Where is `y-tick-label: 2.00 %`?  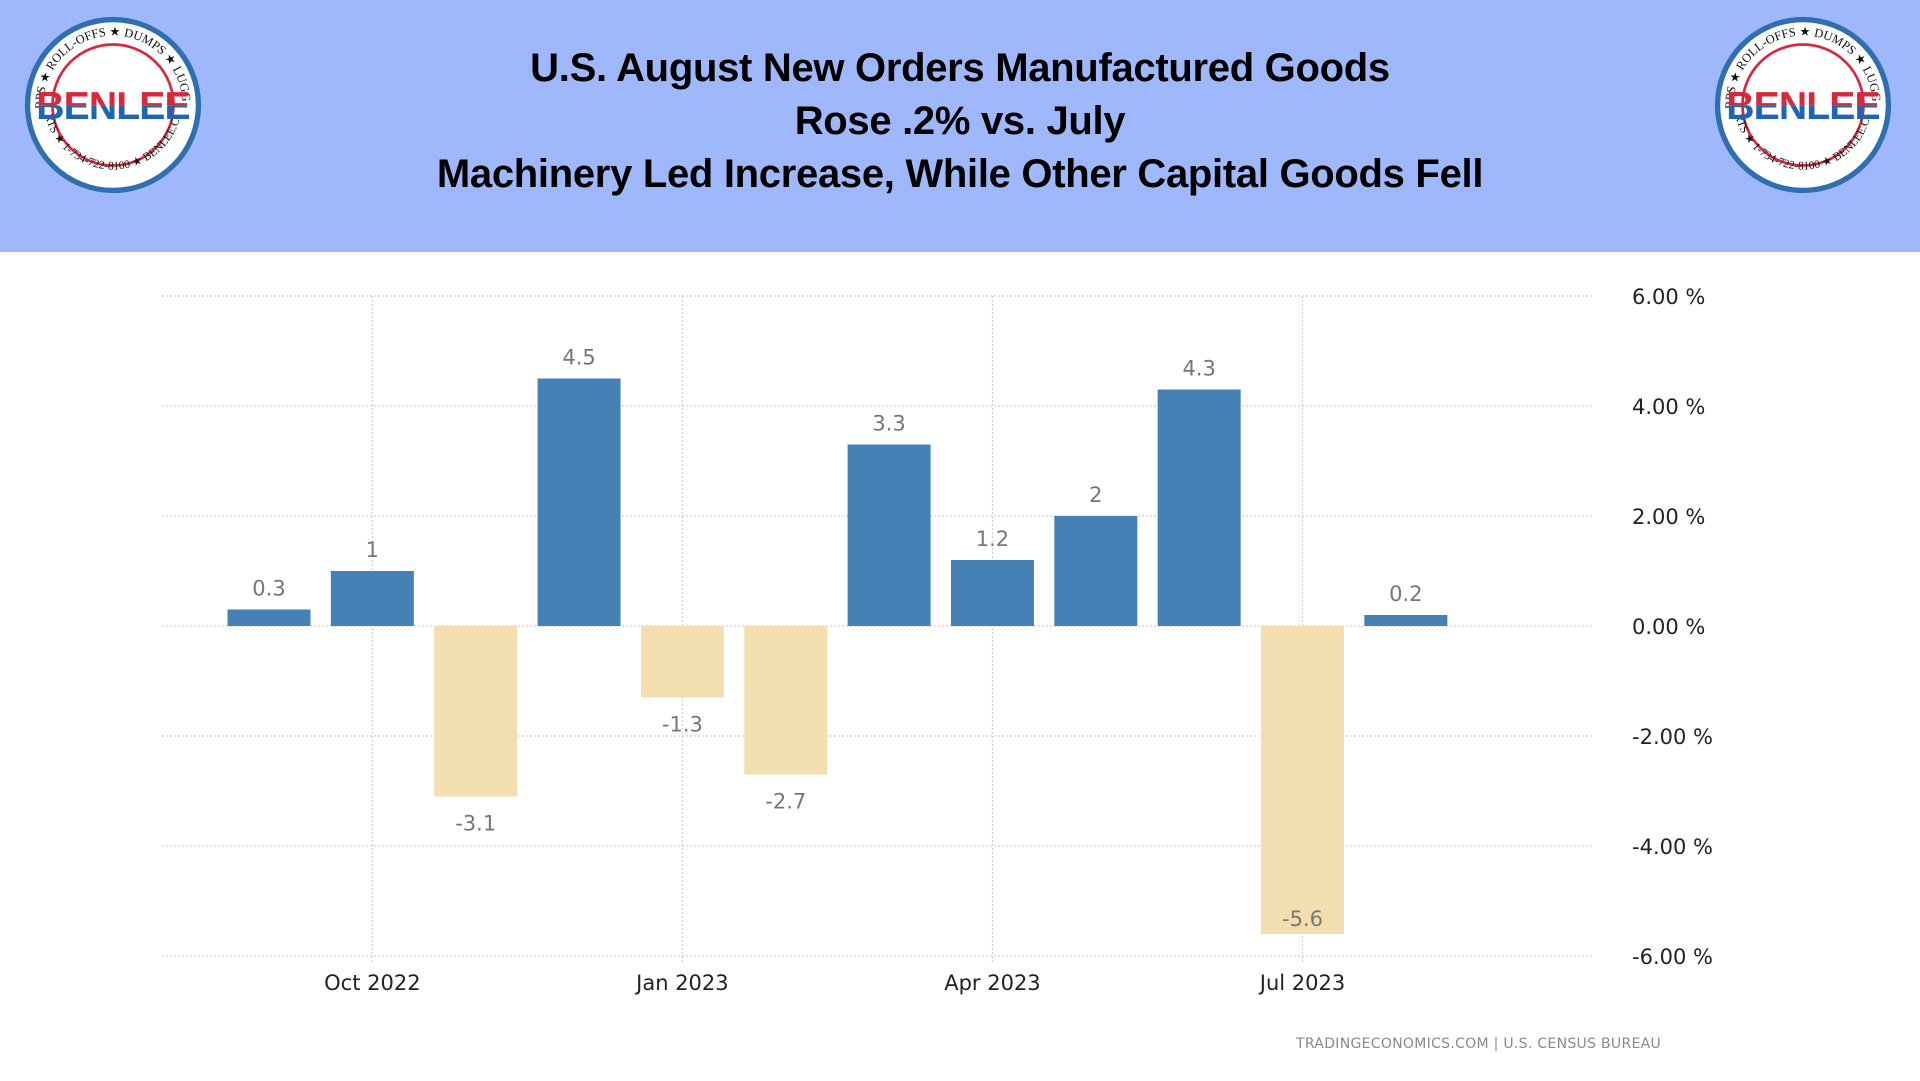
y-tick-label: 2.00 % is located at coordinates (1668, 517).